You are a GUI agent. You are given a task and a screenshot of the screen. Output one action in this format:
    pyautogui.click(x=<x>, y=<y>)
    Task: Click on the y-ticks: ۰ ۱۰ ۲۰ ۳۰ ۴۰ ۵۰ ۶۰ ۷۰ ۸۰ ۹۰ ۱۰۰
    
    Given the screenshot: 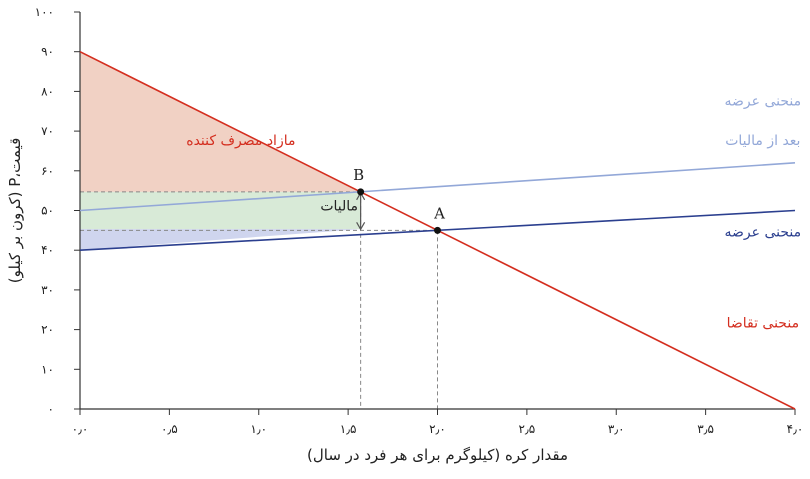 What is the action you would take?
    pyautogui.click(x=57, y=210)
    